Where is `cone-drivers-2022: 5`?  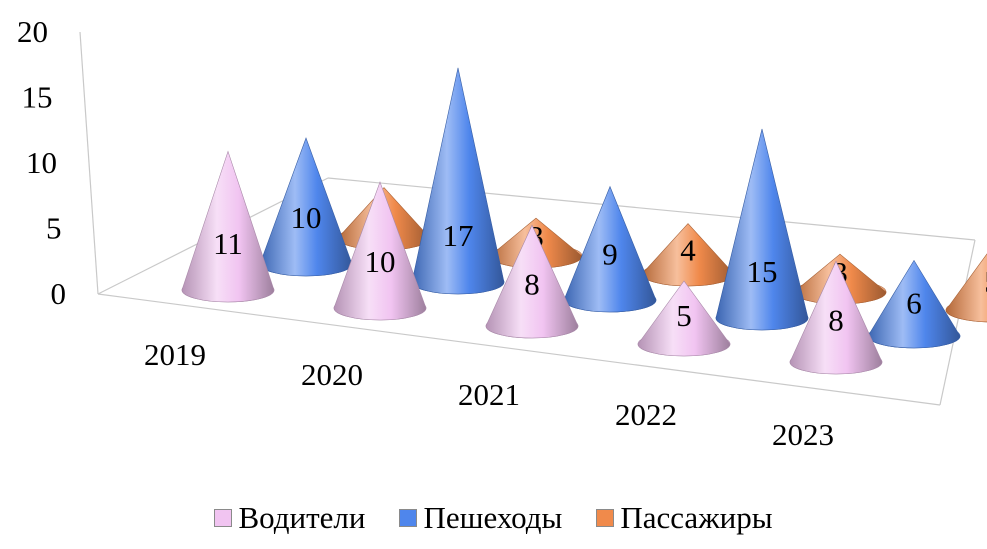 cone-drivers-2022: 5 is located at coordinates (684, 318).